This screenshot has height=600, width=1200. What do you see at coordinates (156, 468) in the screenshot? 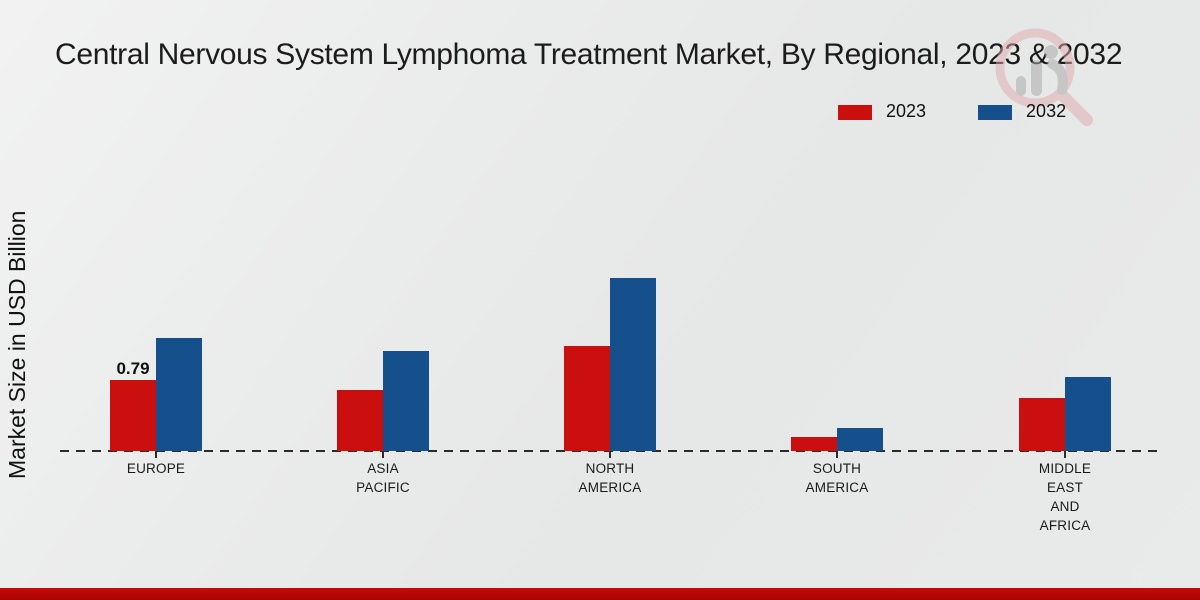
I see `category-label-europe: EUROPE` at bounding box center [156, 468].